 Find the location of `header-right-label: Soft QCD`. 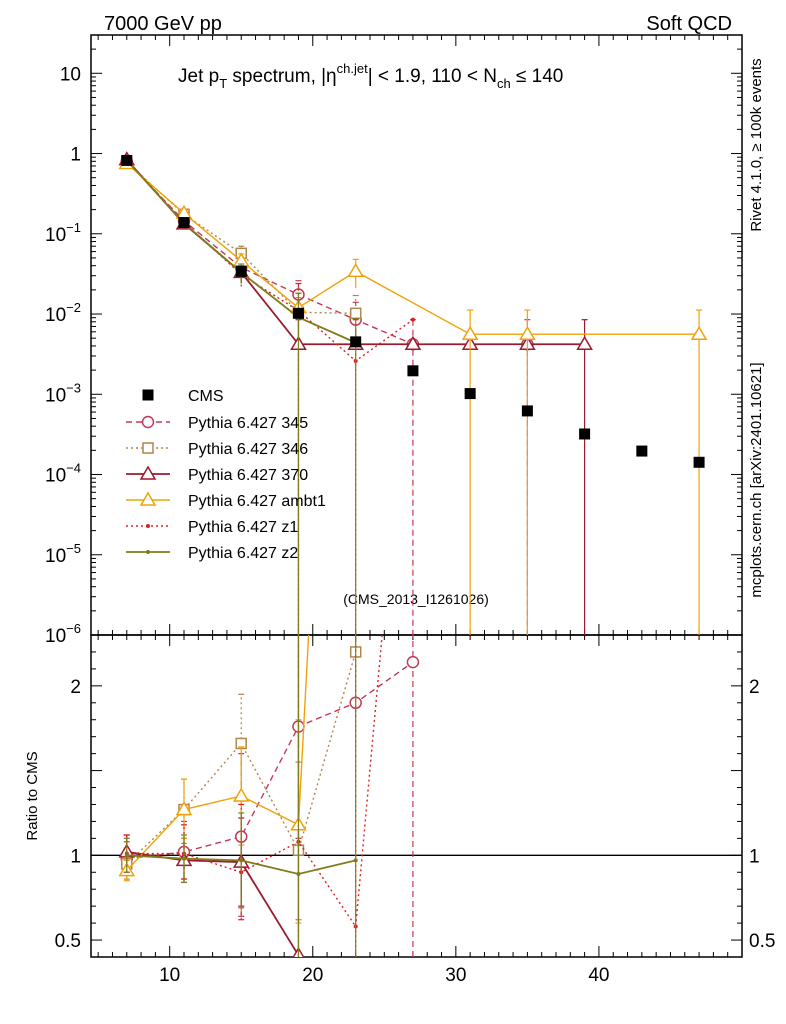

header-right-label: Soft QCD is located at coordinates (689, 24).